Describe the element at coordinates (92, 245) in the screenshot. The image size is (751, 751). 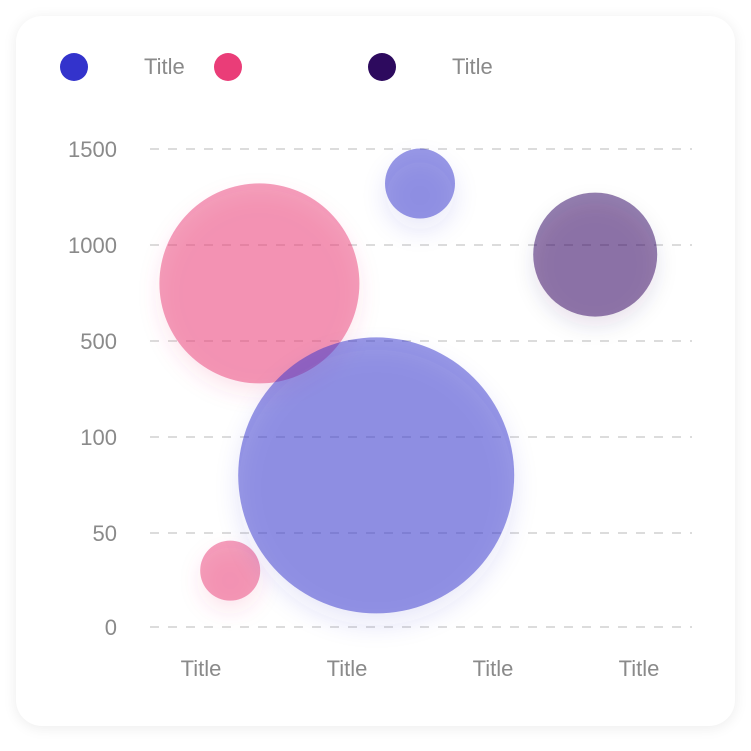
I see `y-tick-label: 1000` at that location.